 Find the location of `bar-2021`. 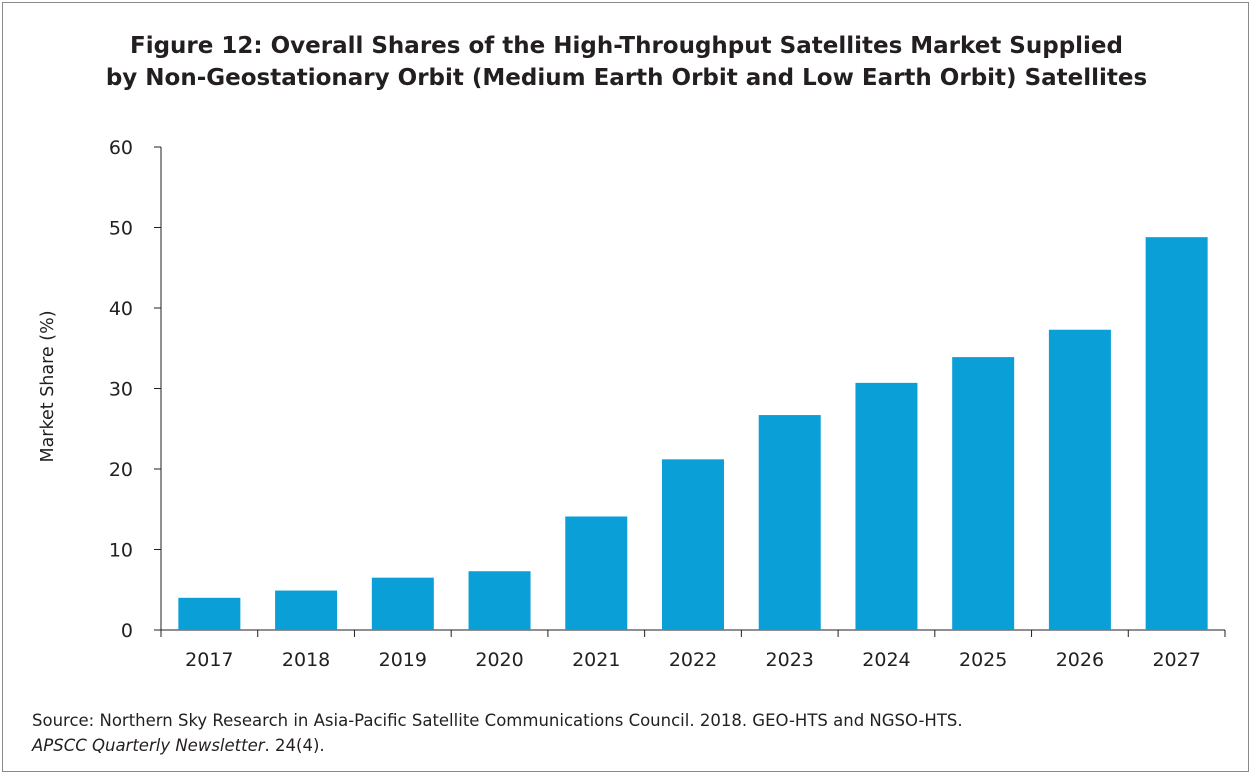

bar-2021 is located at coordinates (596, 573).